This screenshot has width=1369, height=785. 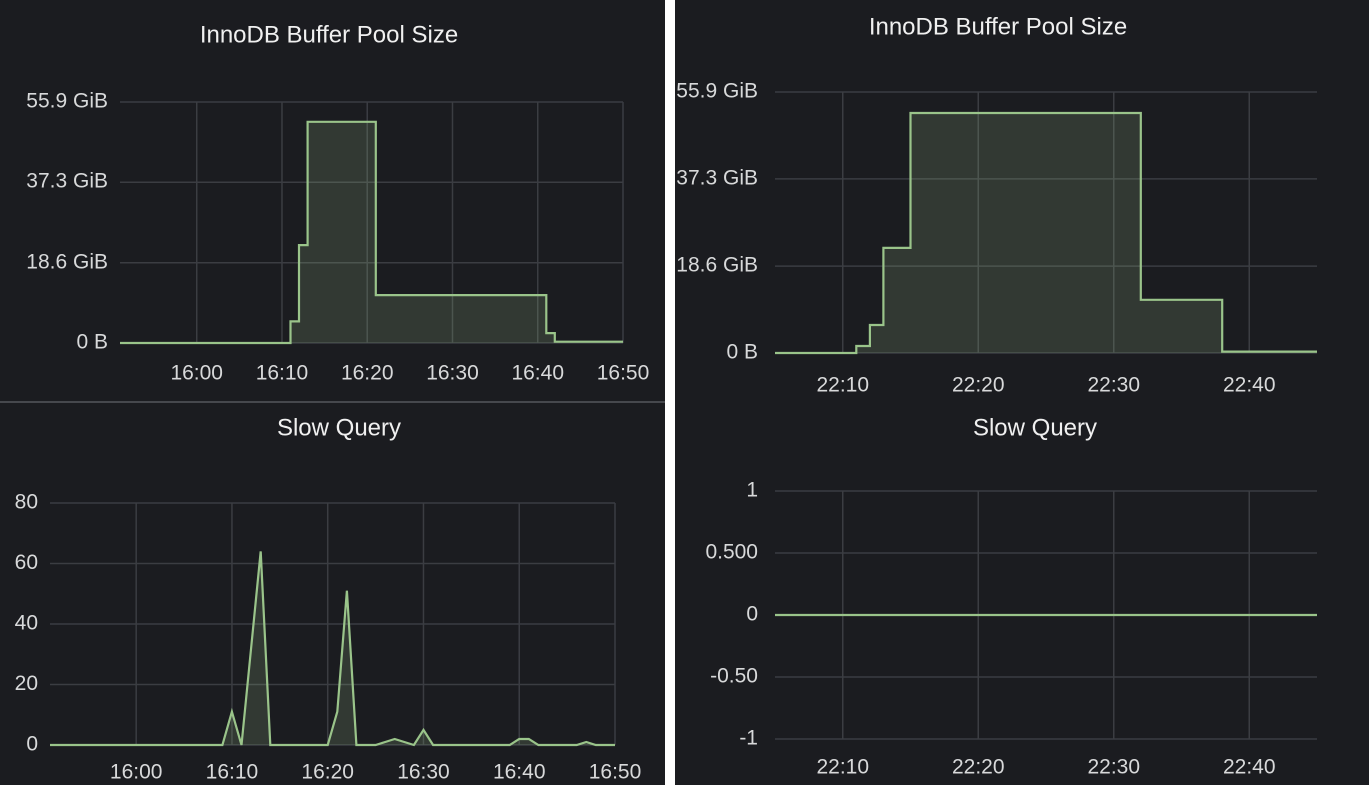 I want to click on area, so click(x=371, y=232).